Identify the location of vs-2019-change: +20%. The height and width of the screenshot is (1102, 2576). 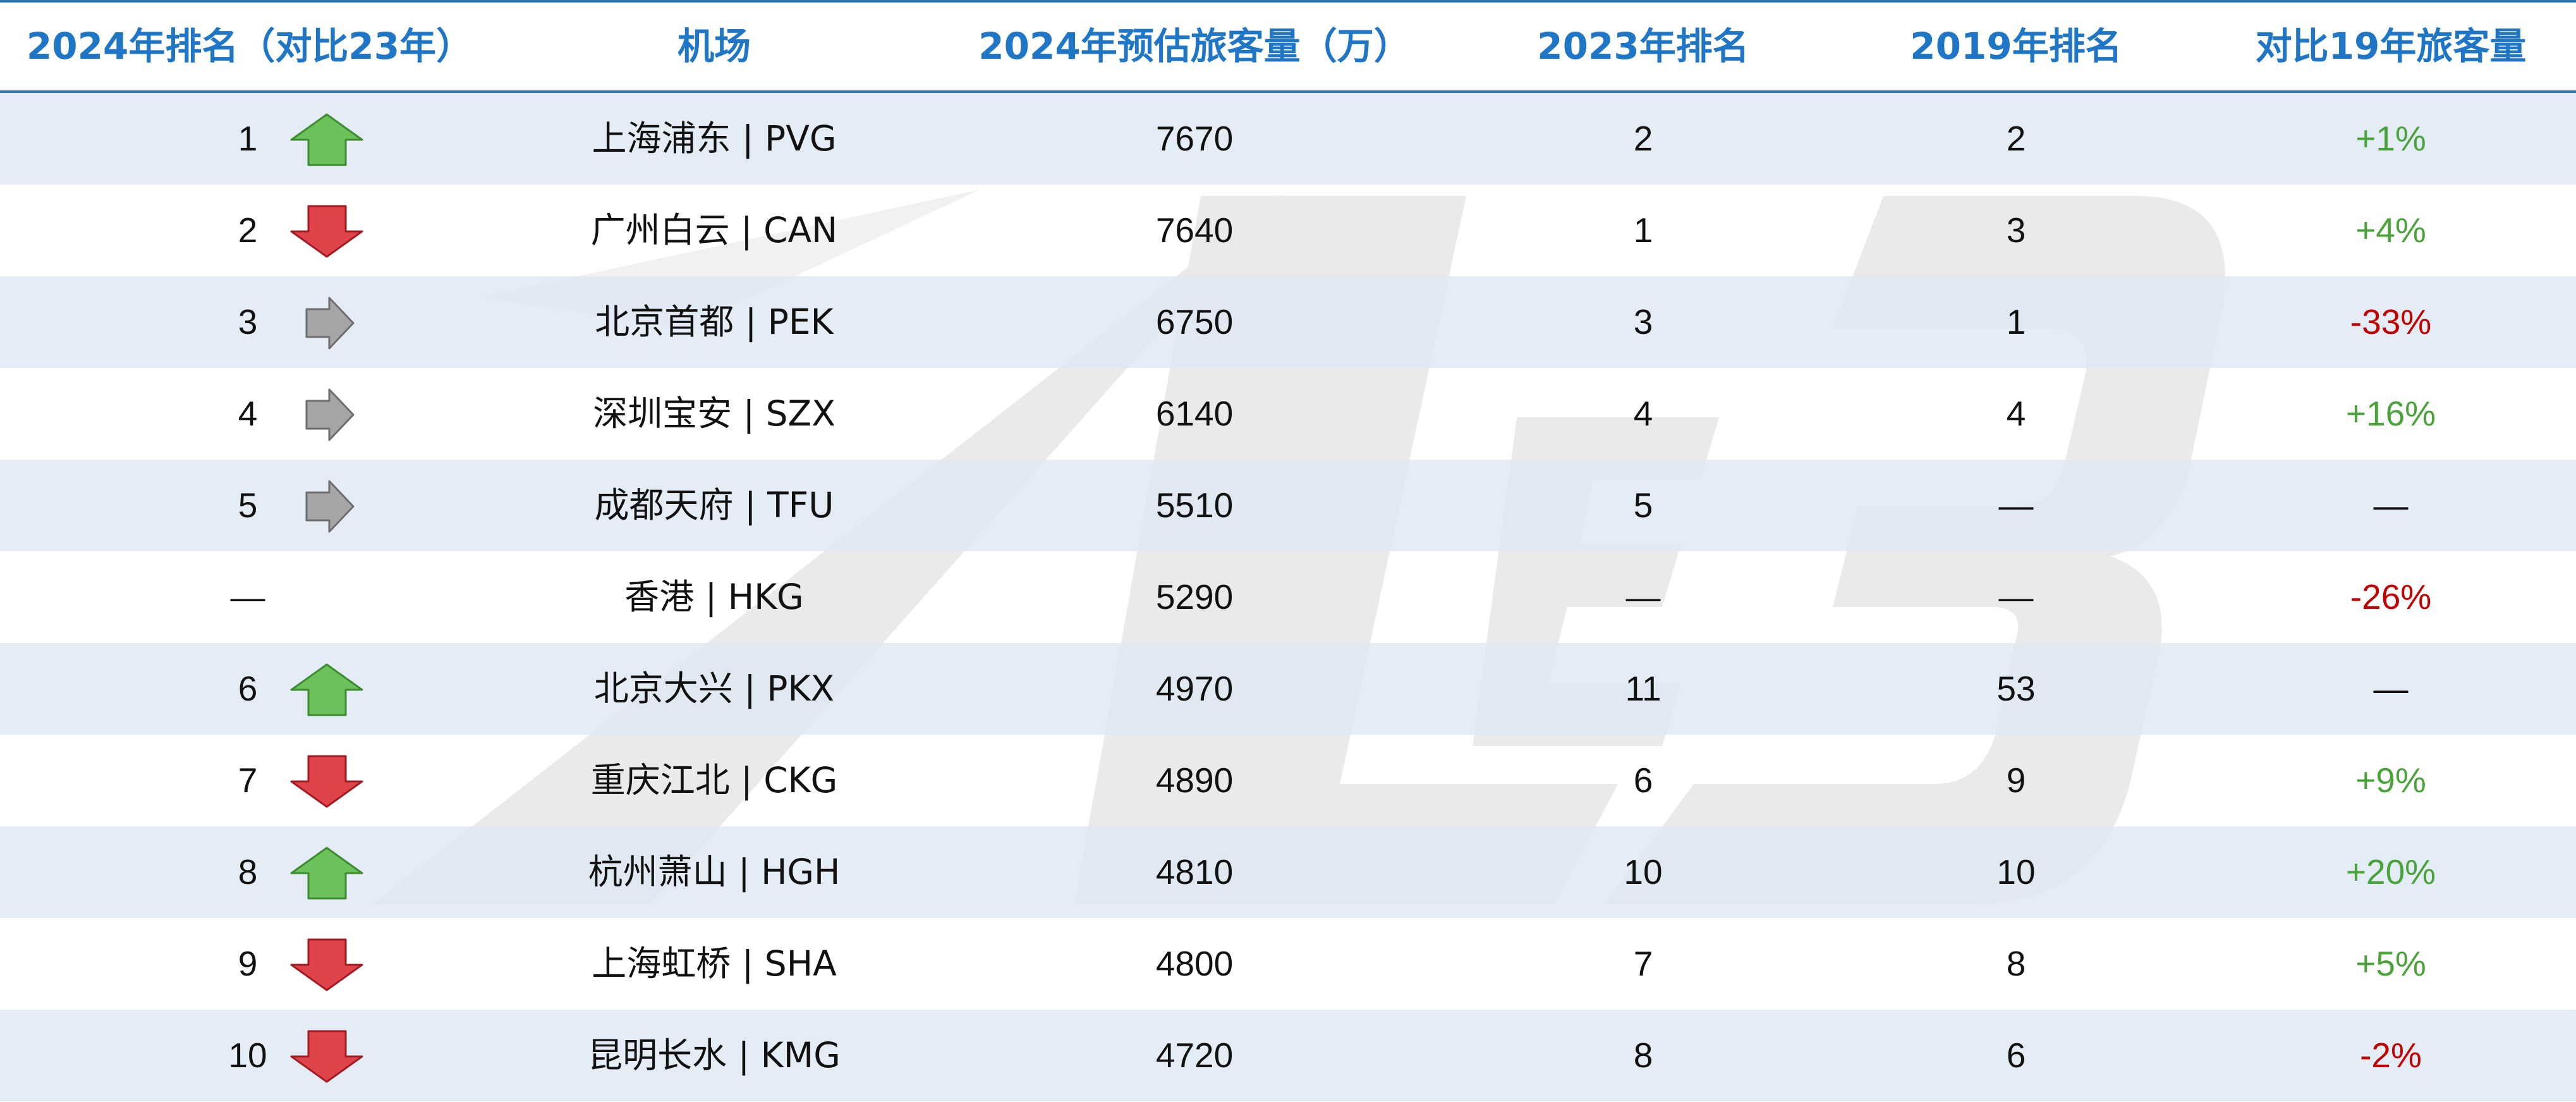
(2390, 872).